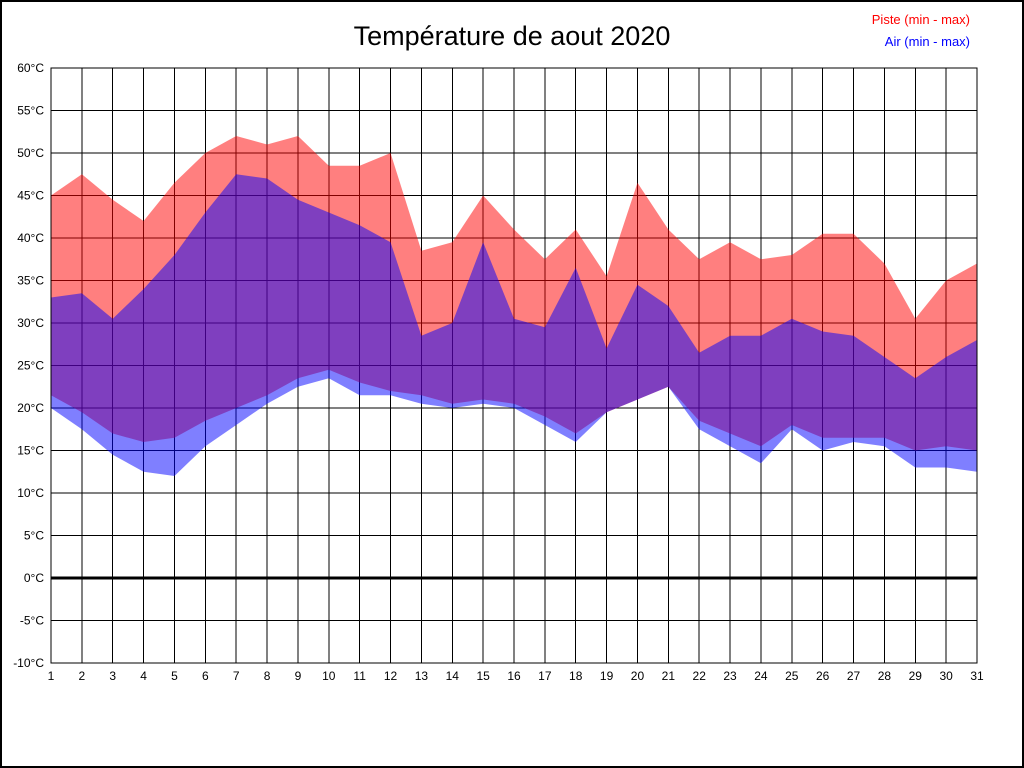 Image resolution: width=1024 pixels, height=768 pixels. Describe the element at coordinates (298, 676) in the screenshot. I see `x-tick-label: 9` at that location.